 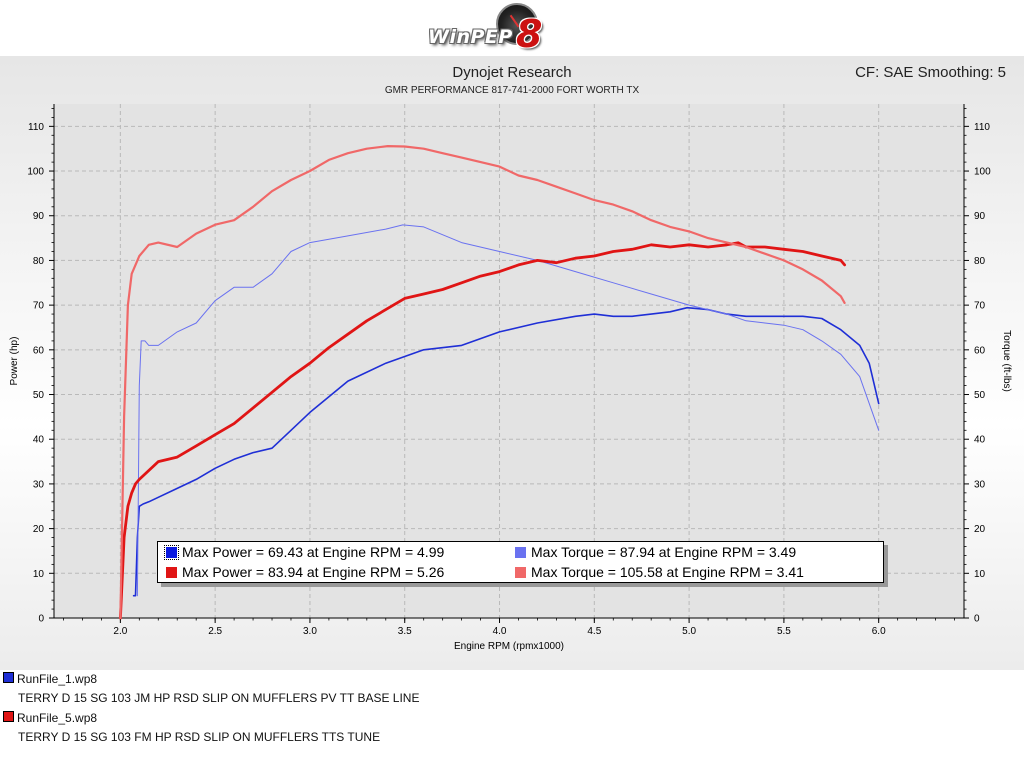 What do you see at coordinates (36, 127) in the screenshot?
I see `y-tick-label: 110` at bounding box center [36, 127].